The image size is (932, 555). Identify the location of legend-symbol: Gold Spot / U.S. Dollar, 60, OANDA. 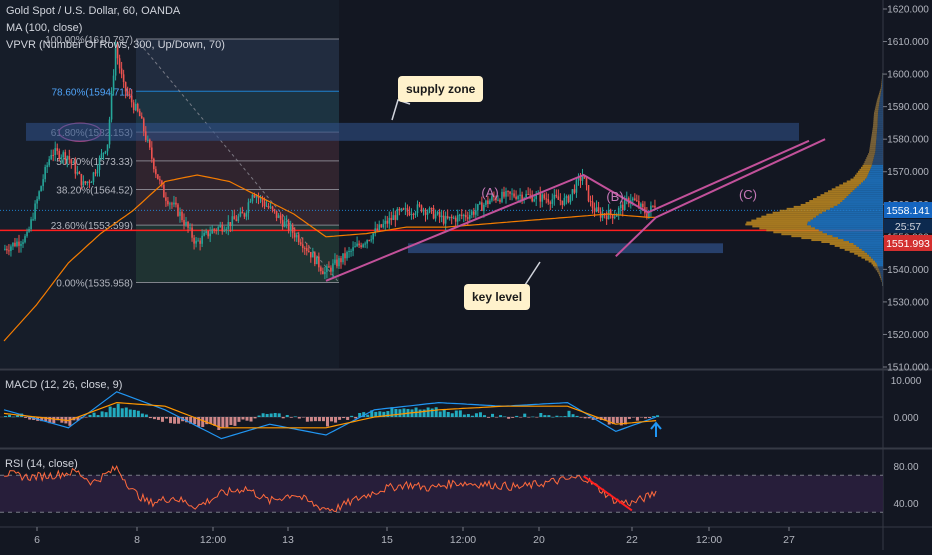
(93, 11).